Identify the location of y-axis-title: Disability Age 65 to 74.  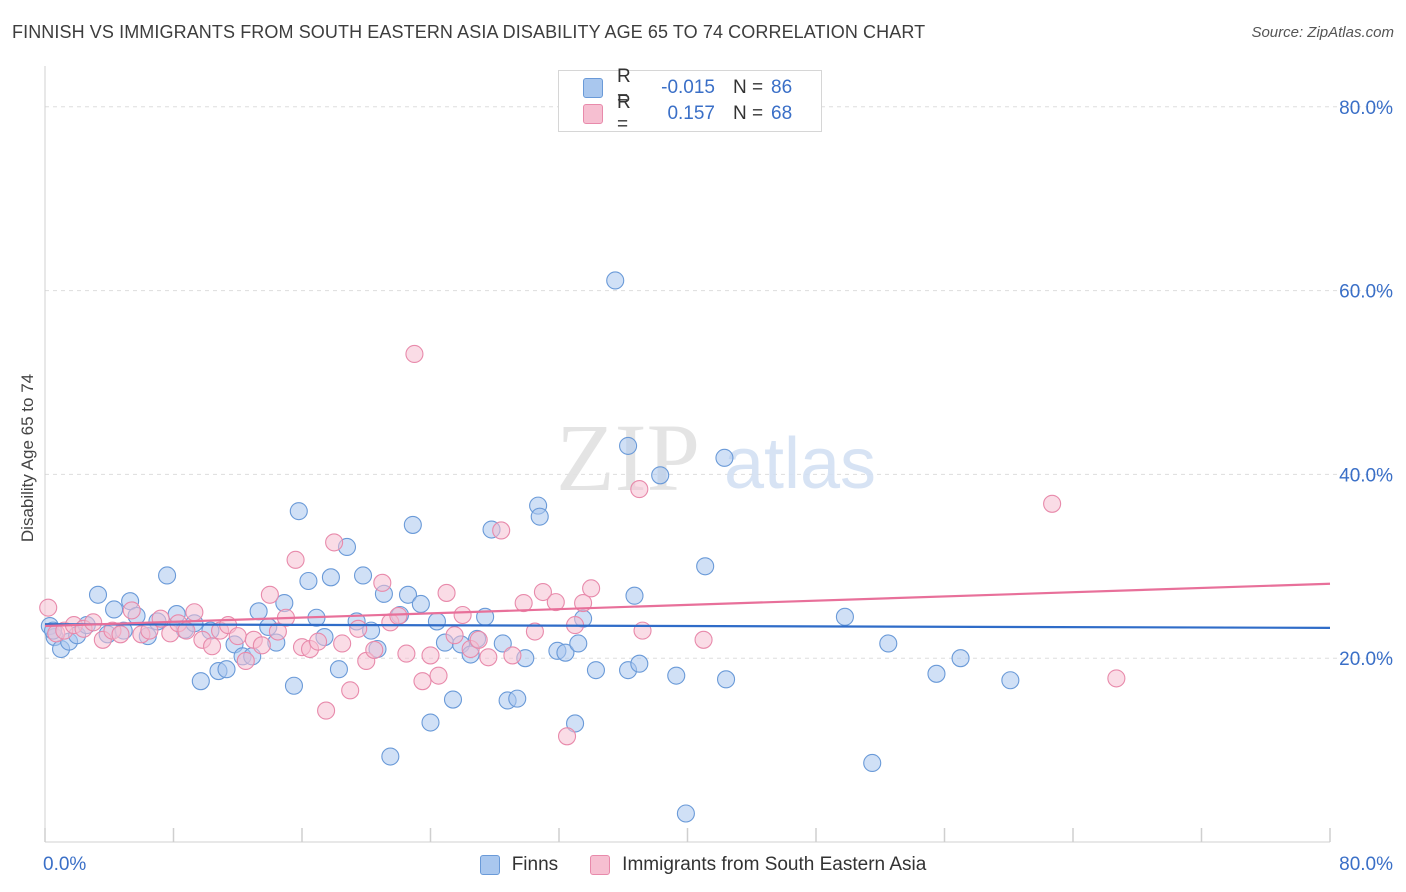
(27, 458).